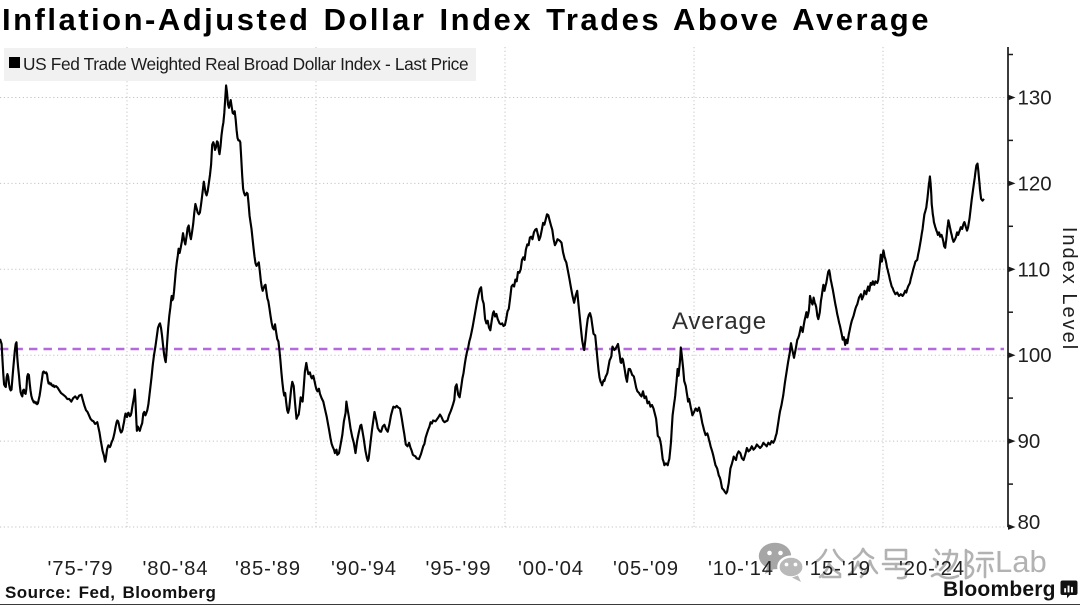 Image resolution: width=1080 pixels, height=606 pixels. Describe the element at coordinates (1029, 522) in the screenshot. I see `svg-text: 80` at that location.